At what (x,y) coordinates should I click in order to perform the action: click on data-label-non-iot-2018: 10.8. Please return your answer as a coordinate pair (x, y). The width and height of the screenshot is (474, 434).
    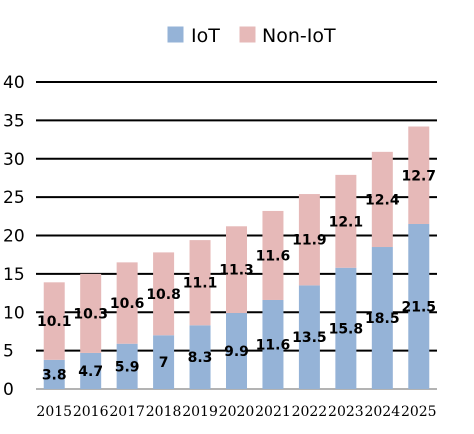
    Looking at the image, I should click on (163, 295).